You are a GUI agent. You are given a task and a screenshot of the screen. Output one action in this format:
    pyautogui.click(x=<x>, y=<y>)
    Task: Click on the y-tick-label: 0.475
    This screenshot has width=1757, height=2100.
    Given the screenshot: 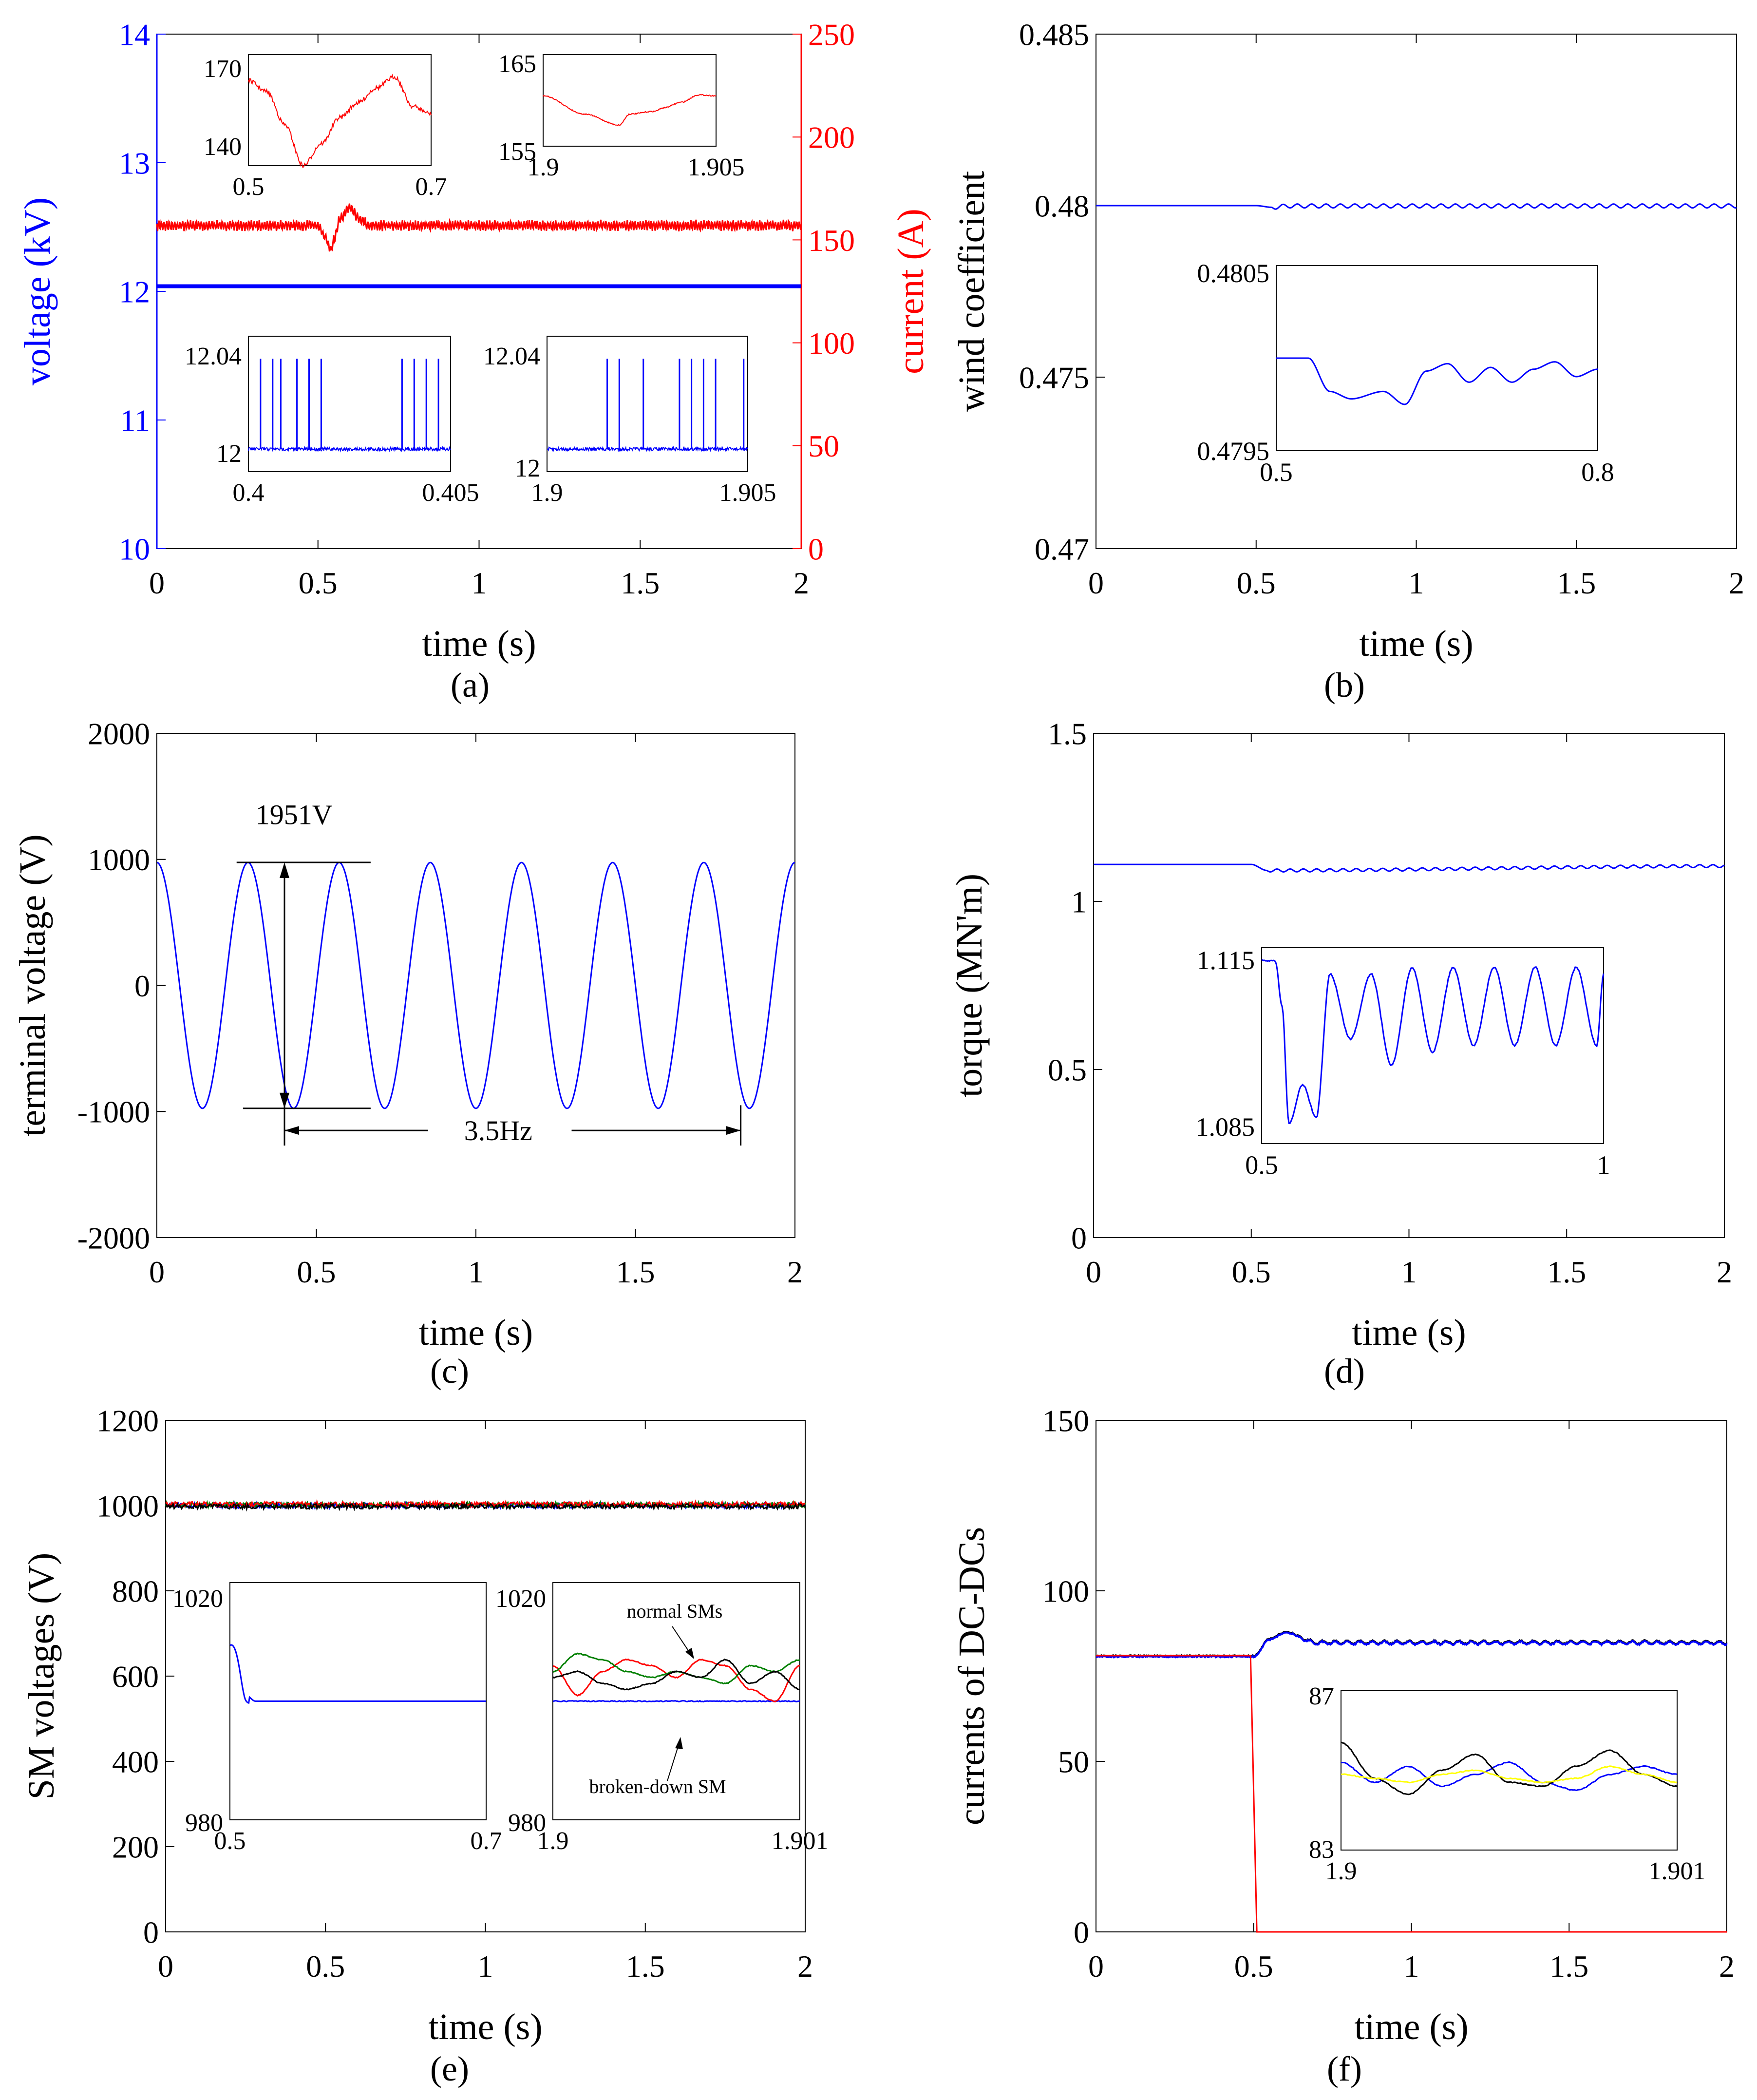 What is the action you would take?
    pyautogui.click(x=1054, y=377)
    